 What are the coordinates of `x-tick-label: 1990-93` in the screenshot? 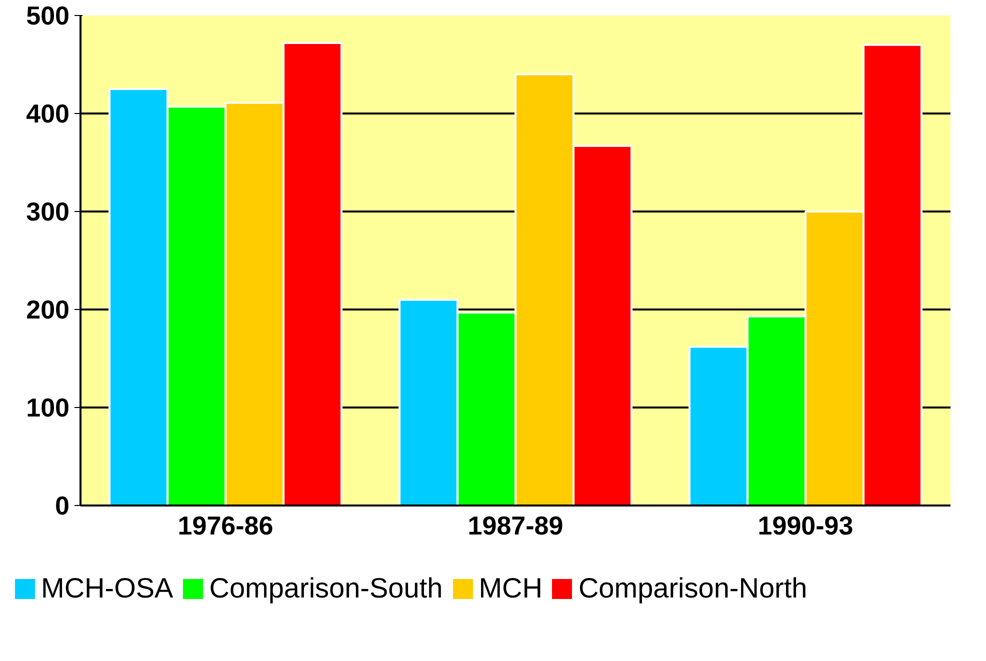 It's located at (806, 525).